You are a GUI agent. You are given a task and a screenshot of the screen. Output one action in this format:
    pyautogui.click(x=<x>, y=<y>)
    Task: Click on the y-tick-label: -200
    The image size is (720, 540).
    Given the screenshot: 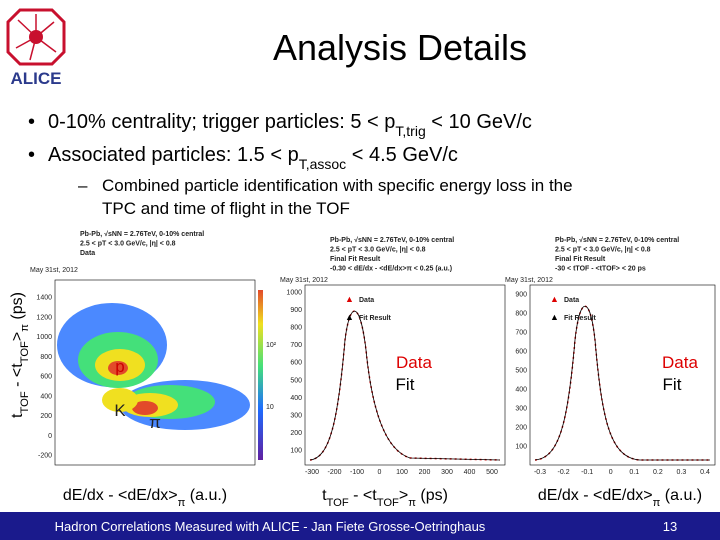 What is the action you would take?
    pyautogui.click(x=45, y=456)
    